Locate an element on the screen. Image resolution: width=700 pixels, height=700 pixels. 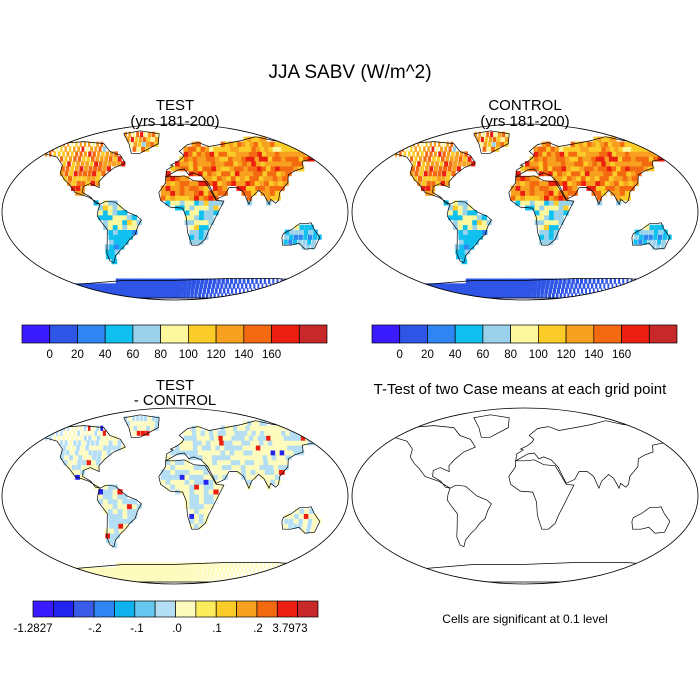
ttest-map is located at coordinates (525, 496).